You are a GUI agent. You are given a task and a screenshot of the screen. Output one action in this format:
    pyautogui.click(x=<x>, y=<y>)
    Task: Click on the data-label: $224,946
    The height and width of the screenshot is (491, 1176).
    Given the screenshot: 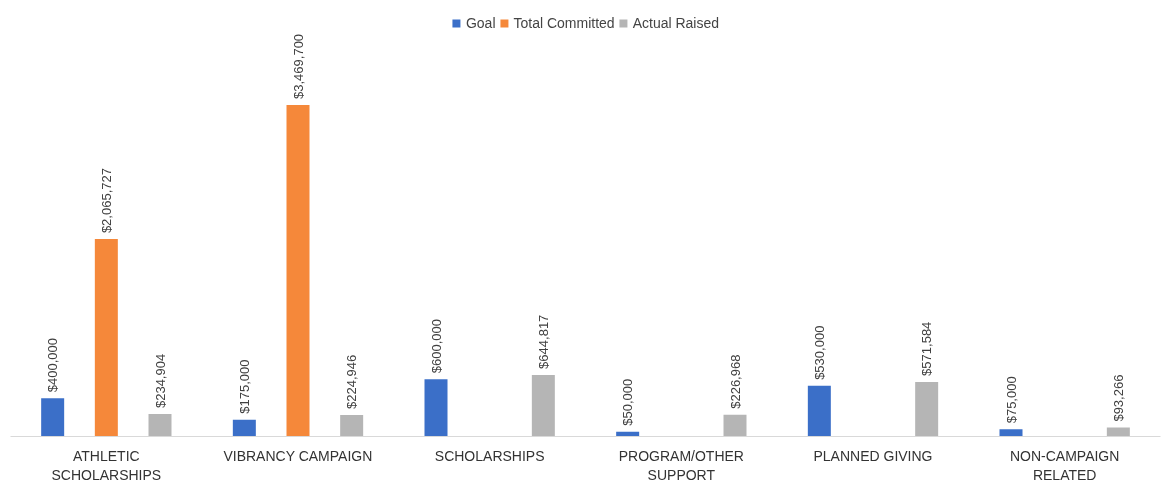 What is the action you would take?
    pyautogui.click(x=352, y=382)
    